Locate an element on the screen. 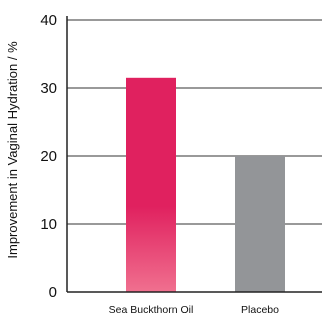 Image resolution: width=326 pixels, height=322 pixels. y-tick-labels: 0 10 20 30 40 is located at coordinates (48, 156).